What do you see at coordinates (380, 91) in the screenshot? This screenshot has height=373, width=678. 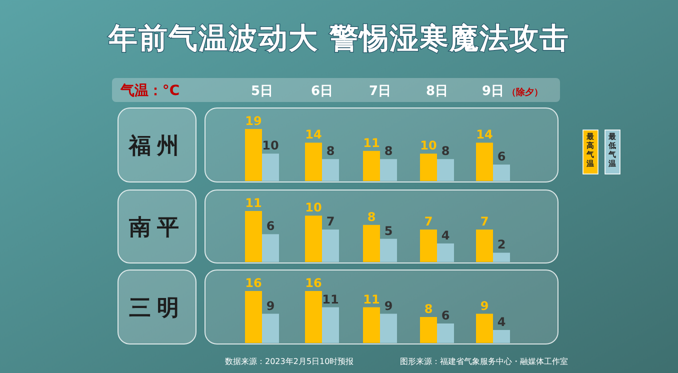 I see `x-tick-label: 7日` at bounding box center [380, 91].